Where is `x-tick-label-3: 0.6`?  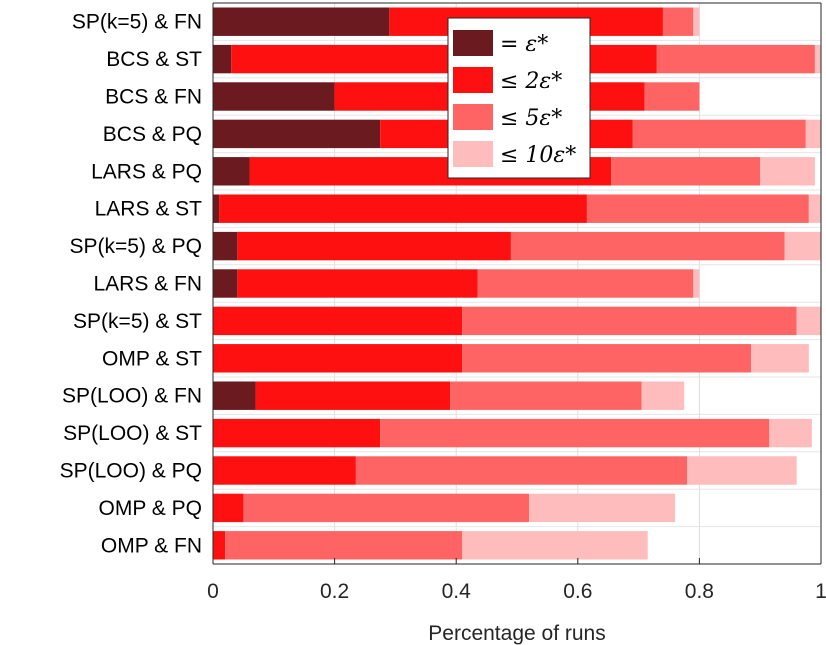
x-tick-label-3: 0.6 is located at coordinates (577, 591).